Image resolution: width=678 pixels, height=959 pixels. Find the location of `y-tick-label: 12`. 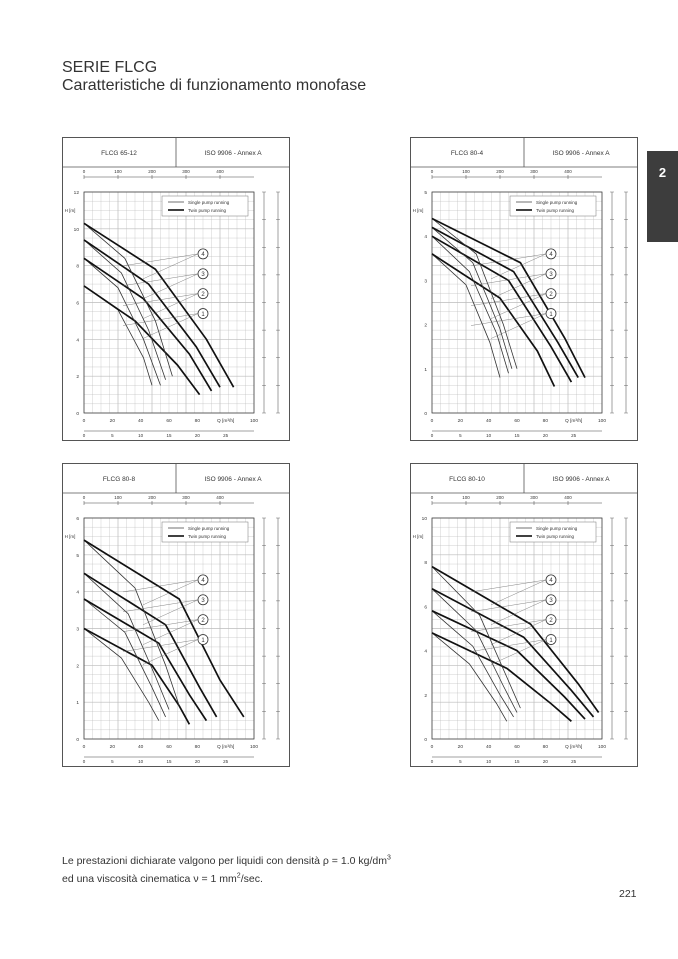

y-tick-label: 12 is located at coordinates (77, 193).